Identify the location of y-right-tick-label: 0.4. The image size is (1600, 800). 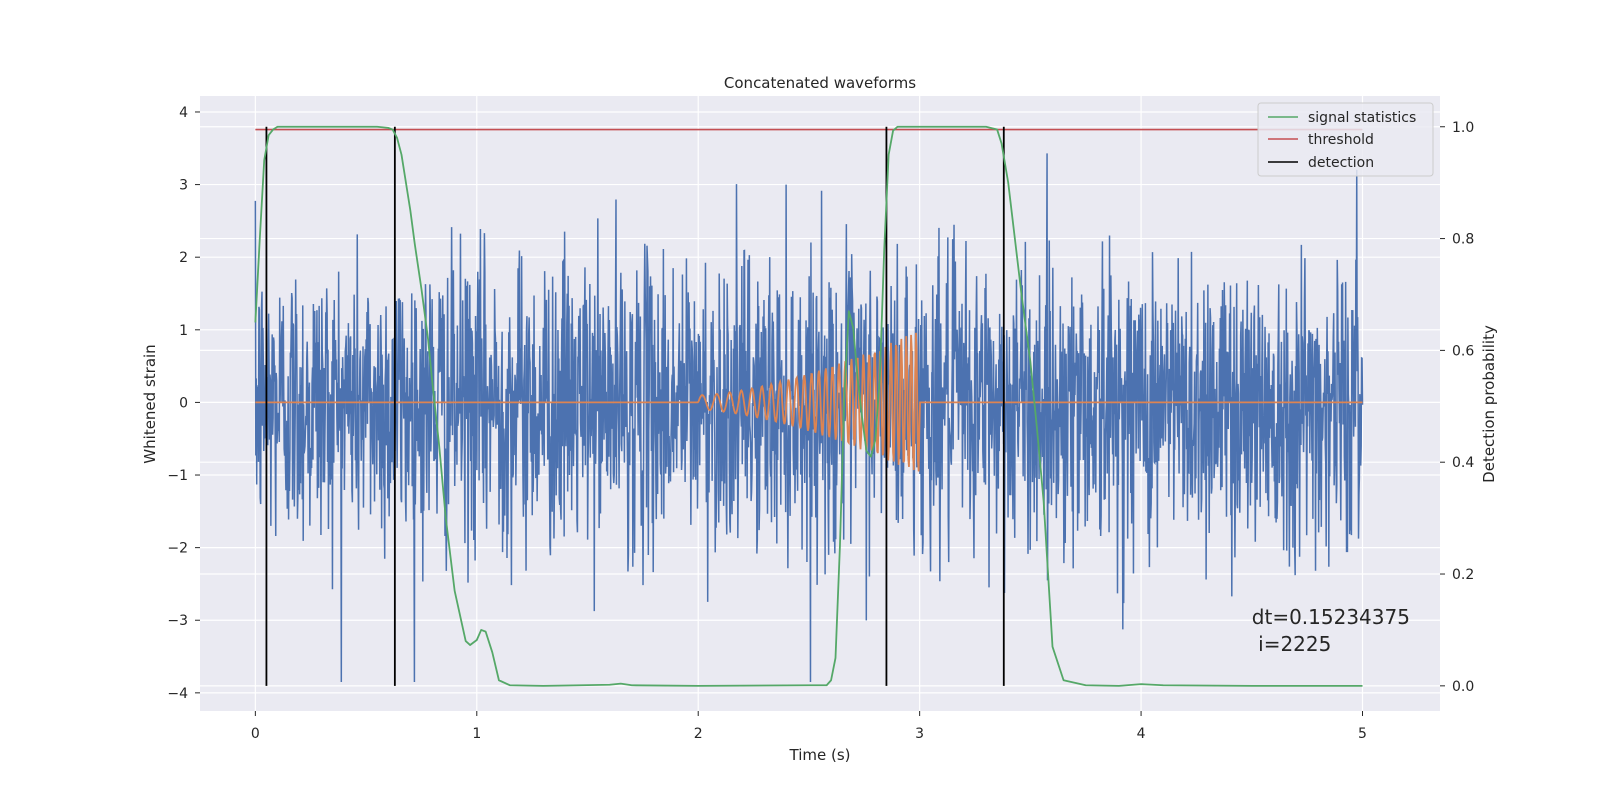
(1463, 463).